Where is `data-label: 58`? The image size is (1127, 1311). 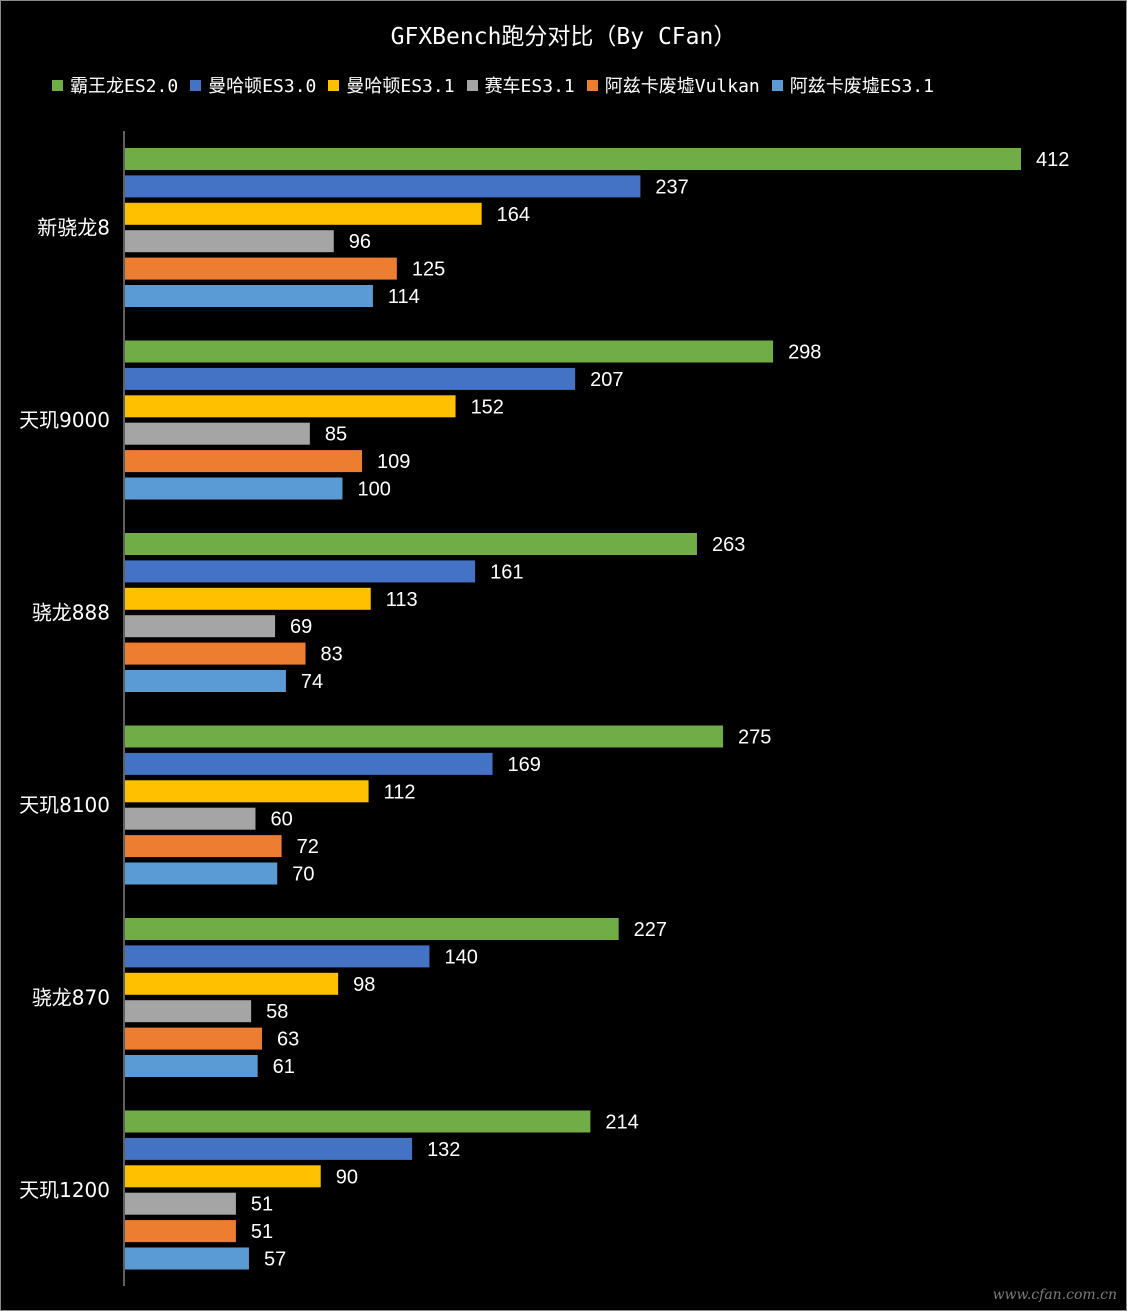 data-label: 58 is located at coordinates (277, 1012).